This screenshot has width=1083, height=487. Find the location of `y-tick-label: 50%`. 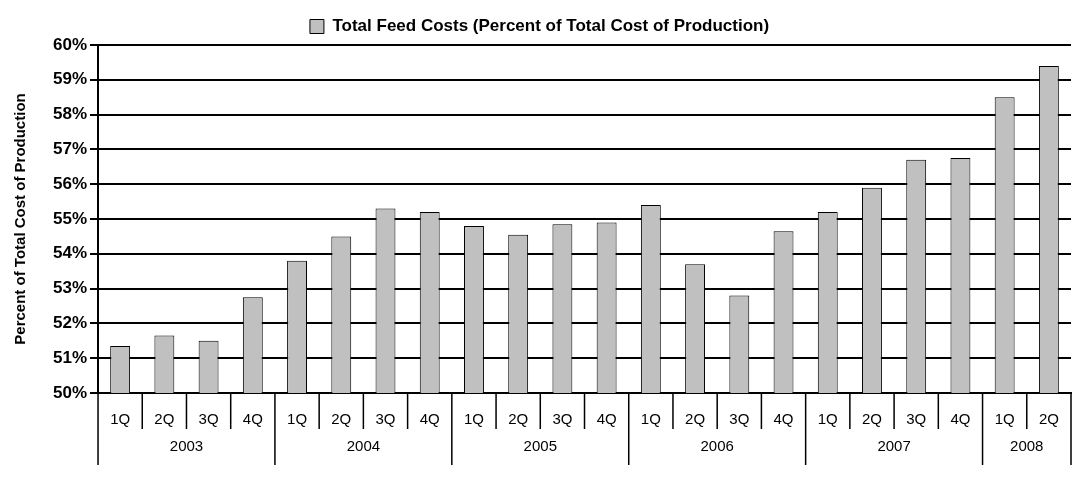

y-tick-label: 50% is located at coordinates (70, 392).